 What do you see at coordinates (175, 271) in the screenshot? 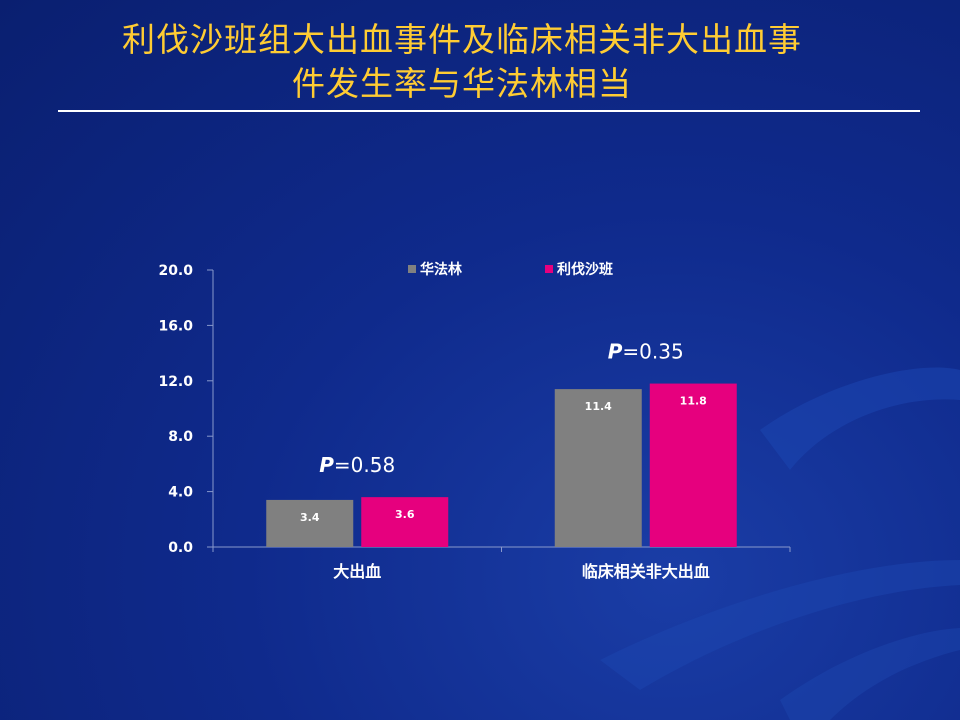
I see `y-tick-label: 20.0` at bounding box center [175, 271].